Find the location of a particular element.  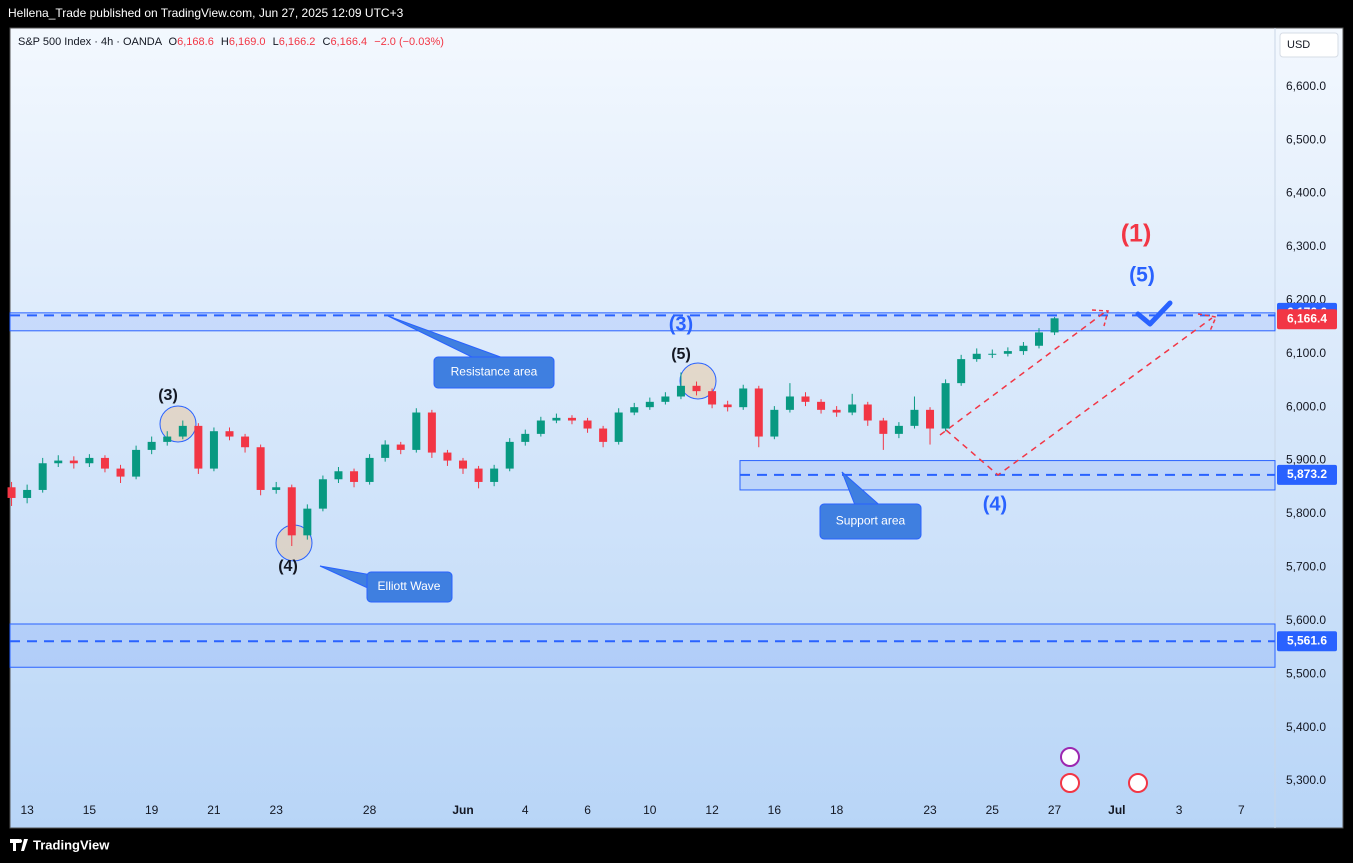

ohlc-value: 6,168.6 is located at coordinates (195, 42).